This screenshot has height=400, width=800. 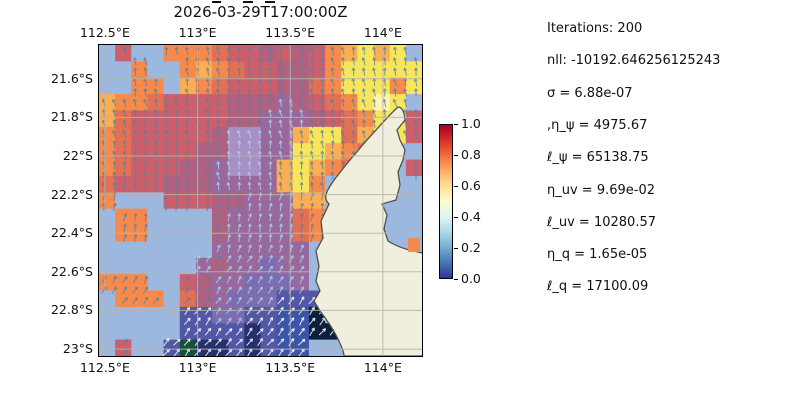 What do you see at coordinates (104, 367) in the screenshot?
I see `x-tick-label-bottom: 112.5°E` at bounding box center [104, 367].